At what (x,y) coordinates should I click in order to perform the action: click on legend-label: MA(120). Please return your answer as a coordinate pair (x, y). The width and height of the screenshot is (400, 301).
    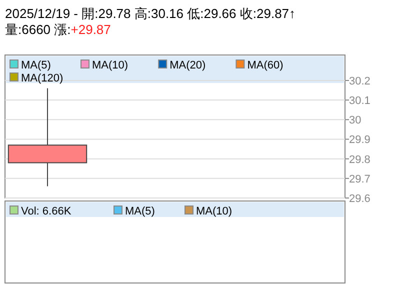
    Looking at the image, I should click on (42, 78).